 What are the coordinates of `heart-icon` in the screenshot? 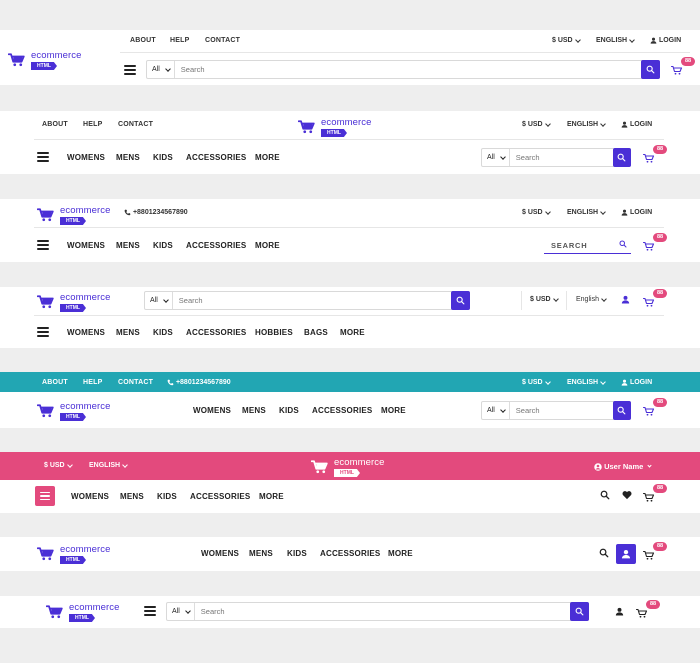 It's located at (627, 495).